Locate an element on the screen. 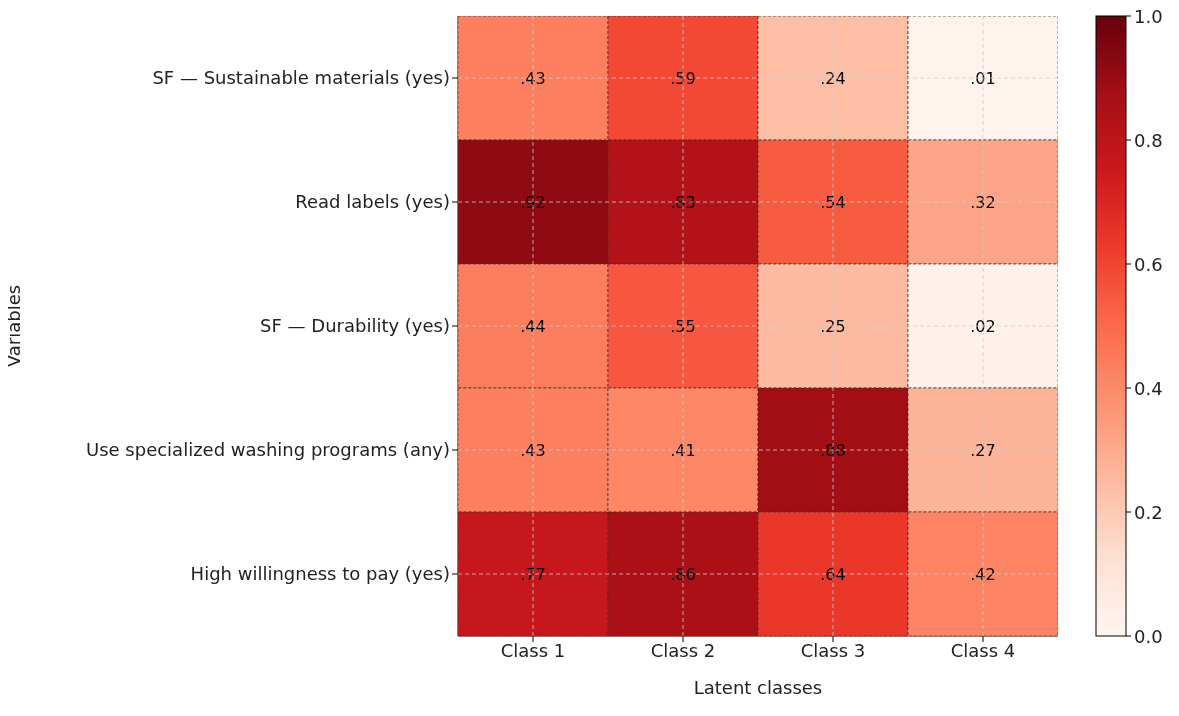 The width and height of the screenshot is (1179, 716). data-label: .86 is located at coordinates (683, 574).